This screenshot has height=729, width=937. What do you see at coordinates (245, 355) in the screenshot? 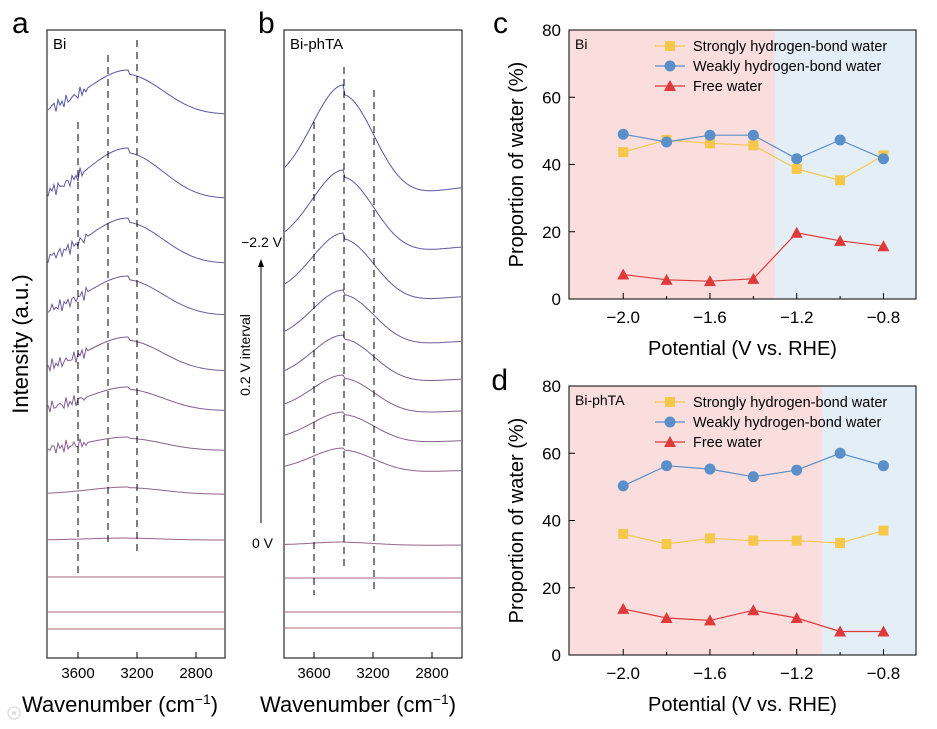
I see `interval-label: 0.2 V interval` at bounding box center [245, 355].